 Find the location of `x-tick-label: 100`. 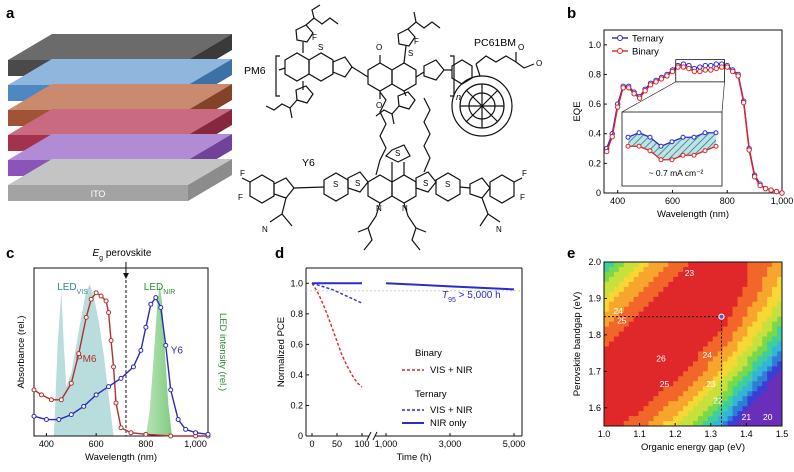

x-tick-label: 100 is located at coordinates (361, 444).